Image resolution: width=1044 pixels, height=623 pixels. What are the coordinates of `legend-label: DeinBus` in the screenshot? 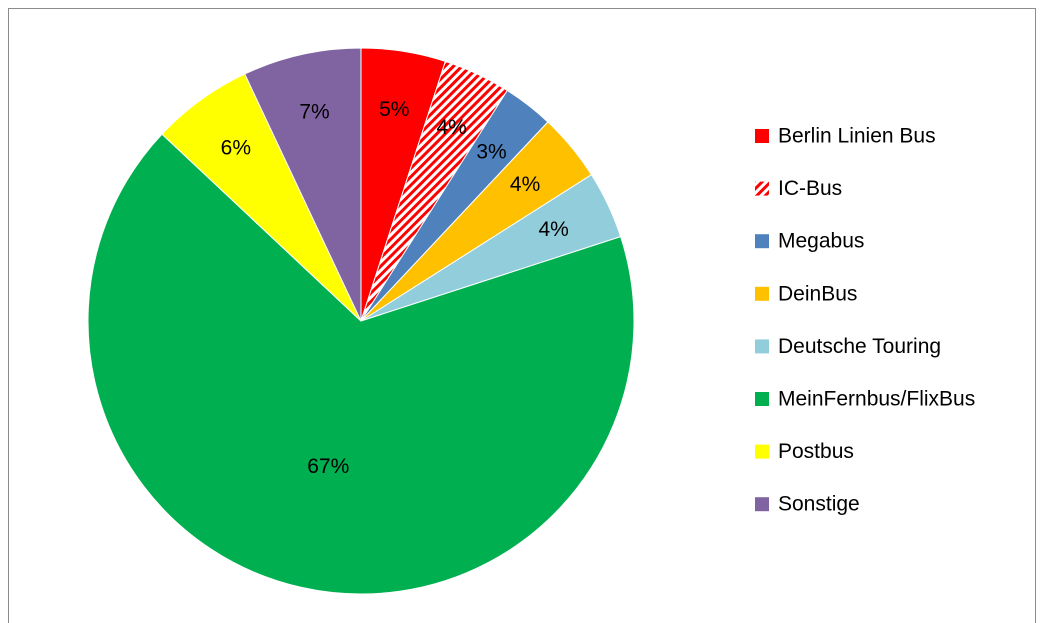 It's located at (817, 293).